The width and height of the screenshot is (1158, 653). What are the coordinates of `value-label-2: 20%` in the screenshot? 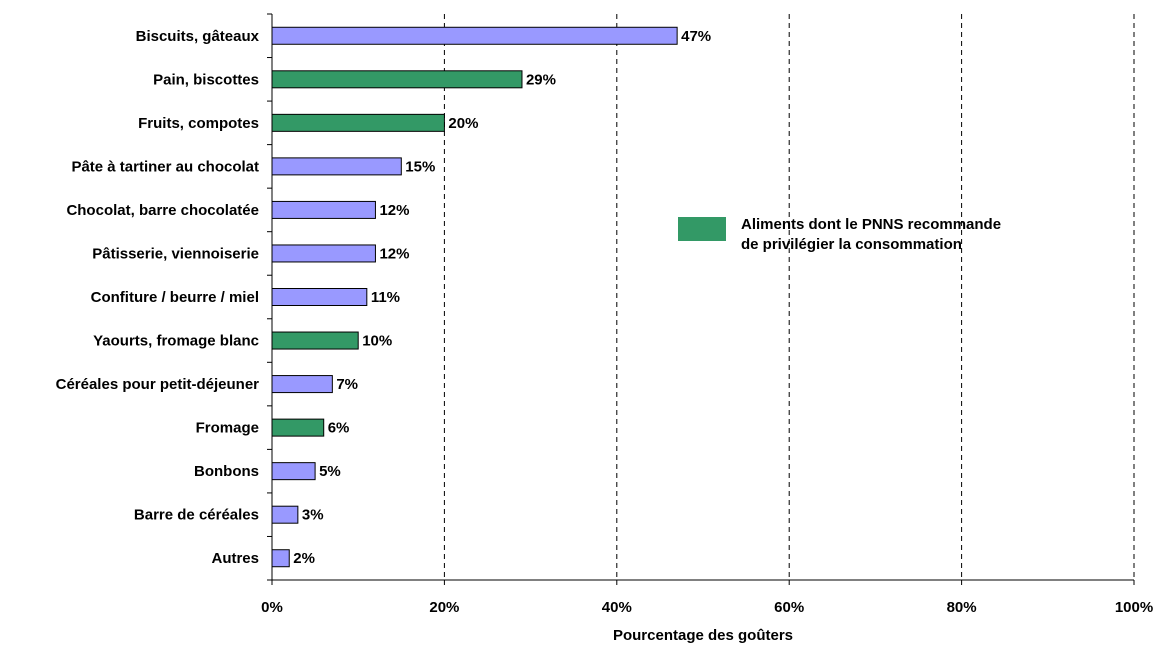 It's located at (463, 123).